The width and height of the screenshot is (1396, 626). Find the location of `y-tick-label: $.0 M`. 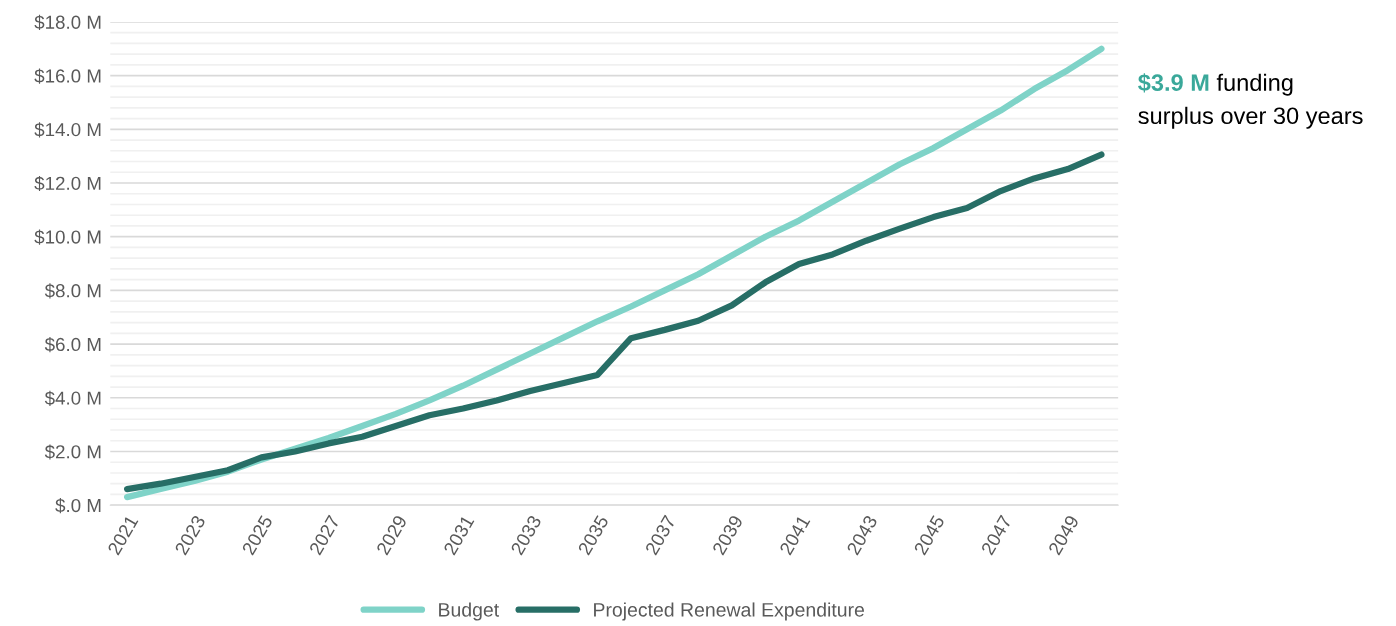

y-tick-label: $.0 M is located at coordinates (78, 506).